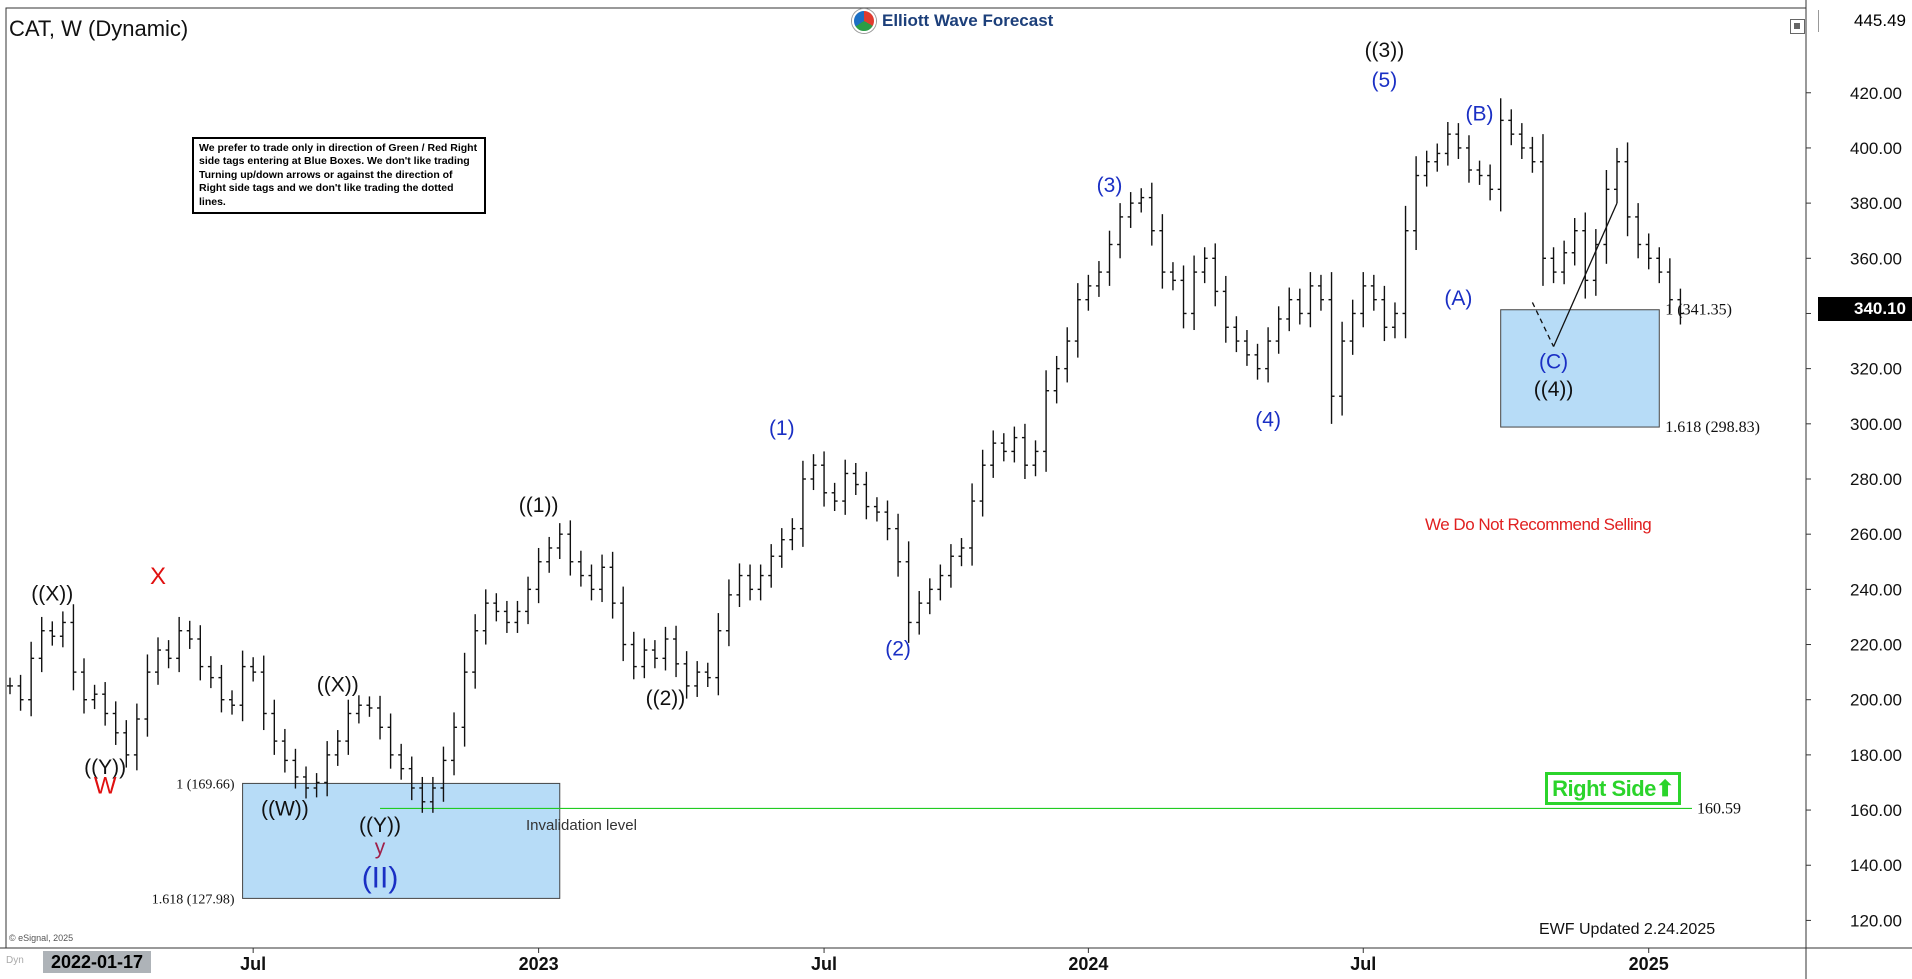 The height and width of the screenshot is (979, 1912). Describe the element at coordinates (1876, 93) in the screenshot. I see `y-tick-label: 420.00` at that location.